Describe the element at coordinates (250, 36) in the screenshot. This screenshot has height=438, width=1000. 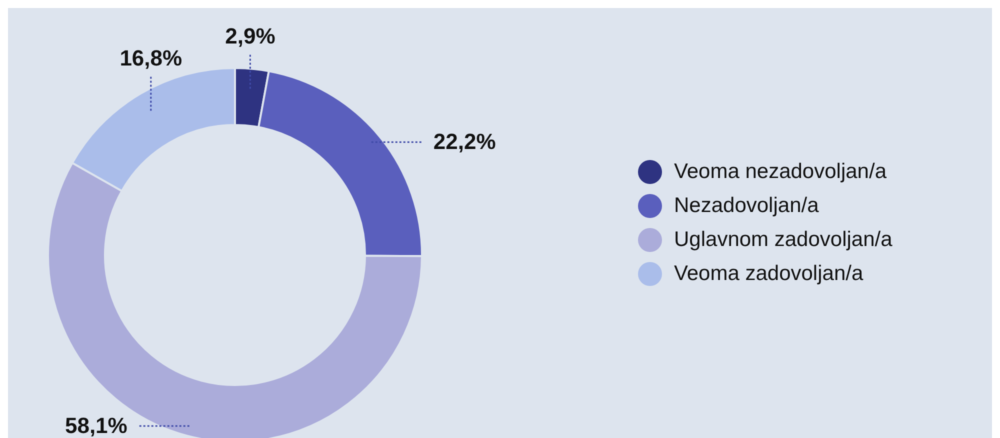
I see `data-label: 2,9%` at that location.